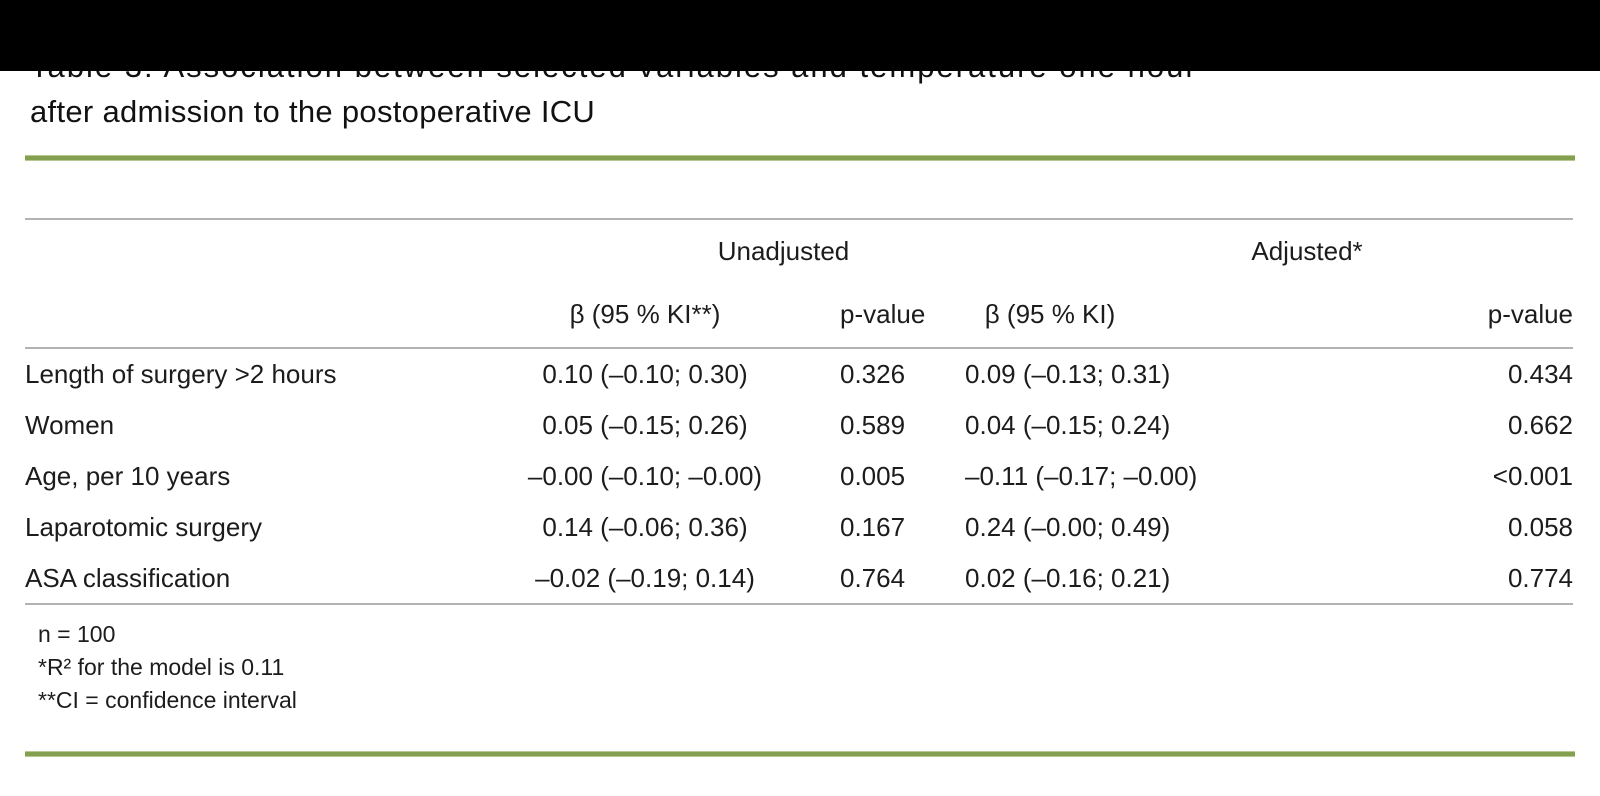 This screenshot has height=796, width=1600. What do you see at coordinates (1307, 250) in the screenshot?
I see `group-header-adjusted: Adjusted*` at bounding box center [1307, 250].